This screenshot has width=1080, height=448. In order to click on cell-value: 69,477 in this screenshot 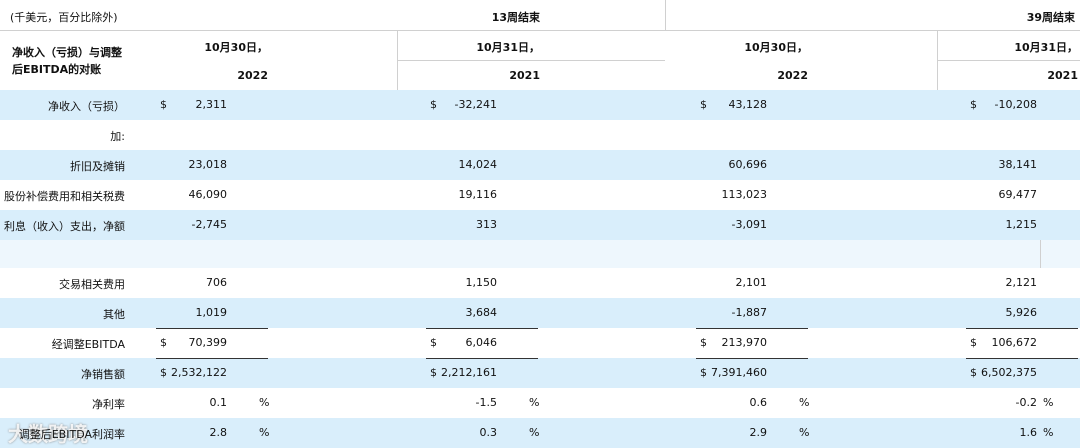, I will do `click(1018, 194)`.